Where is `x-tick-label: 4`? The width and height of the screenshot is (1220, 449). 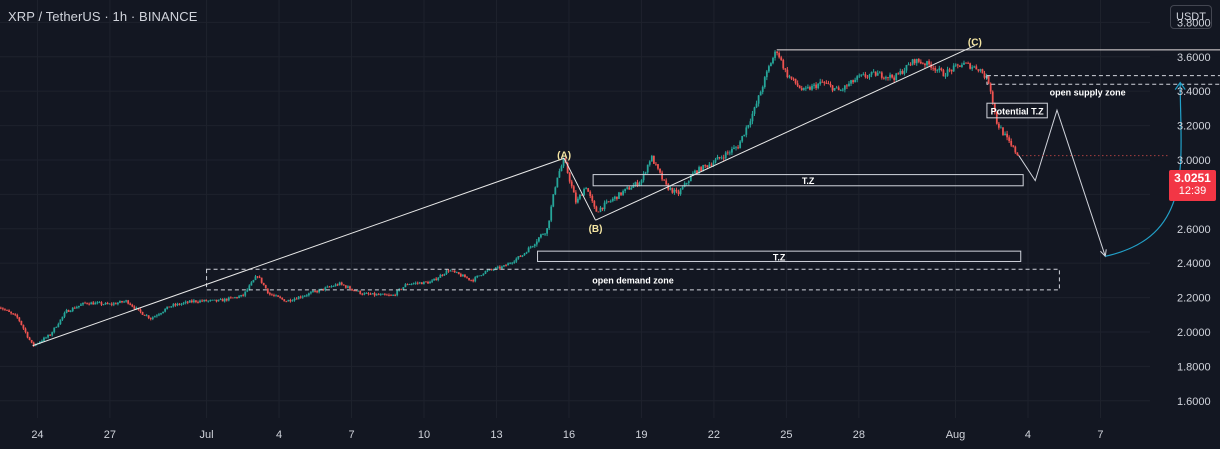
x-tick-label: 4 is located at coordinates (1028, 435).